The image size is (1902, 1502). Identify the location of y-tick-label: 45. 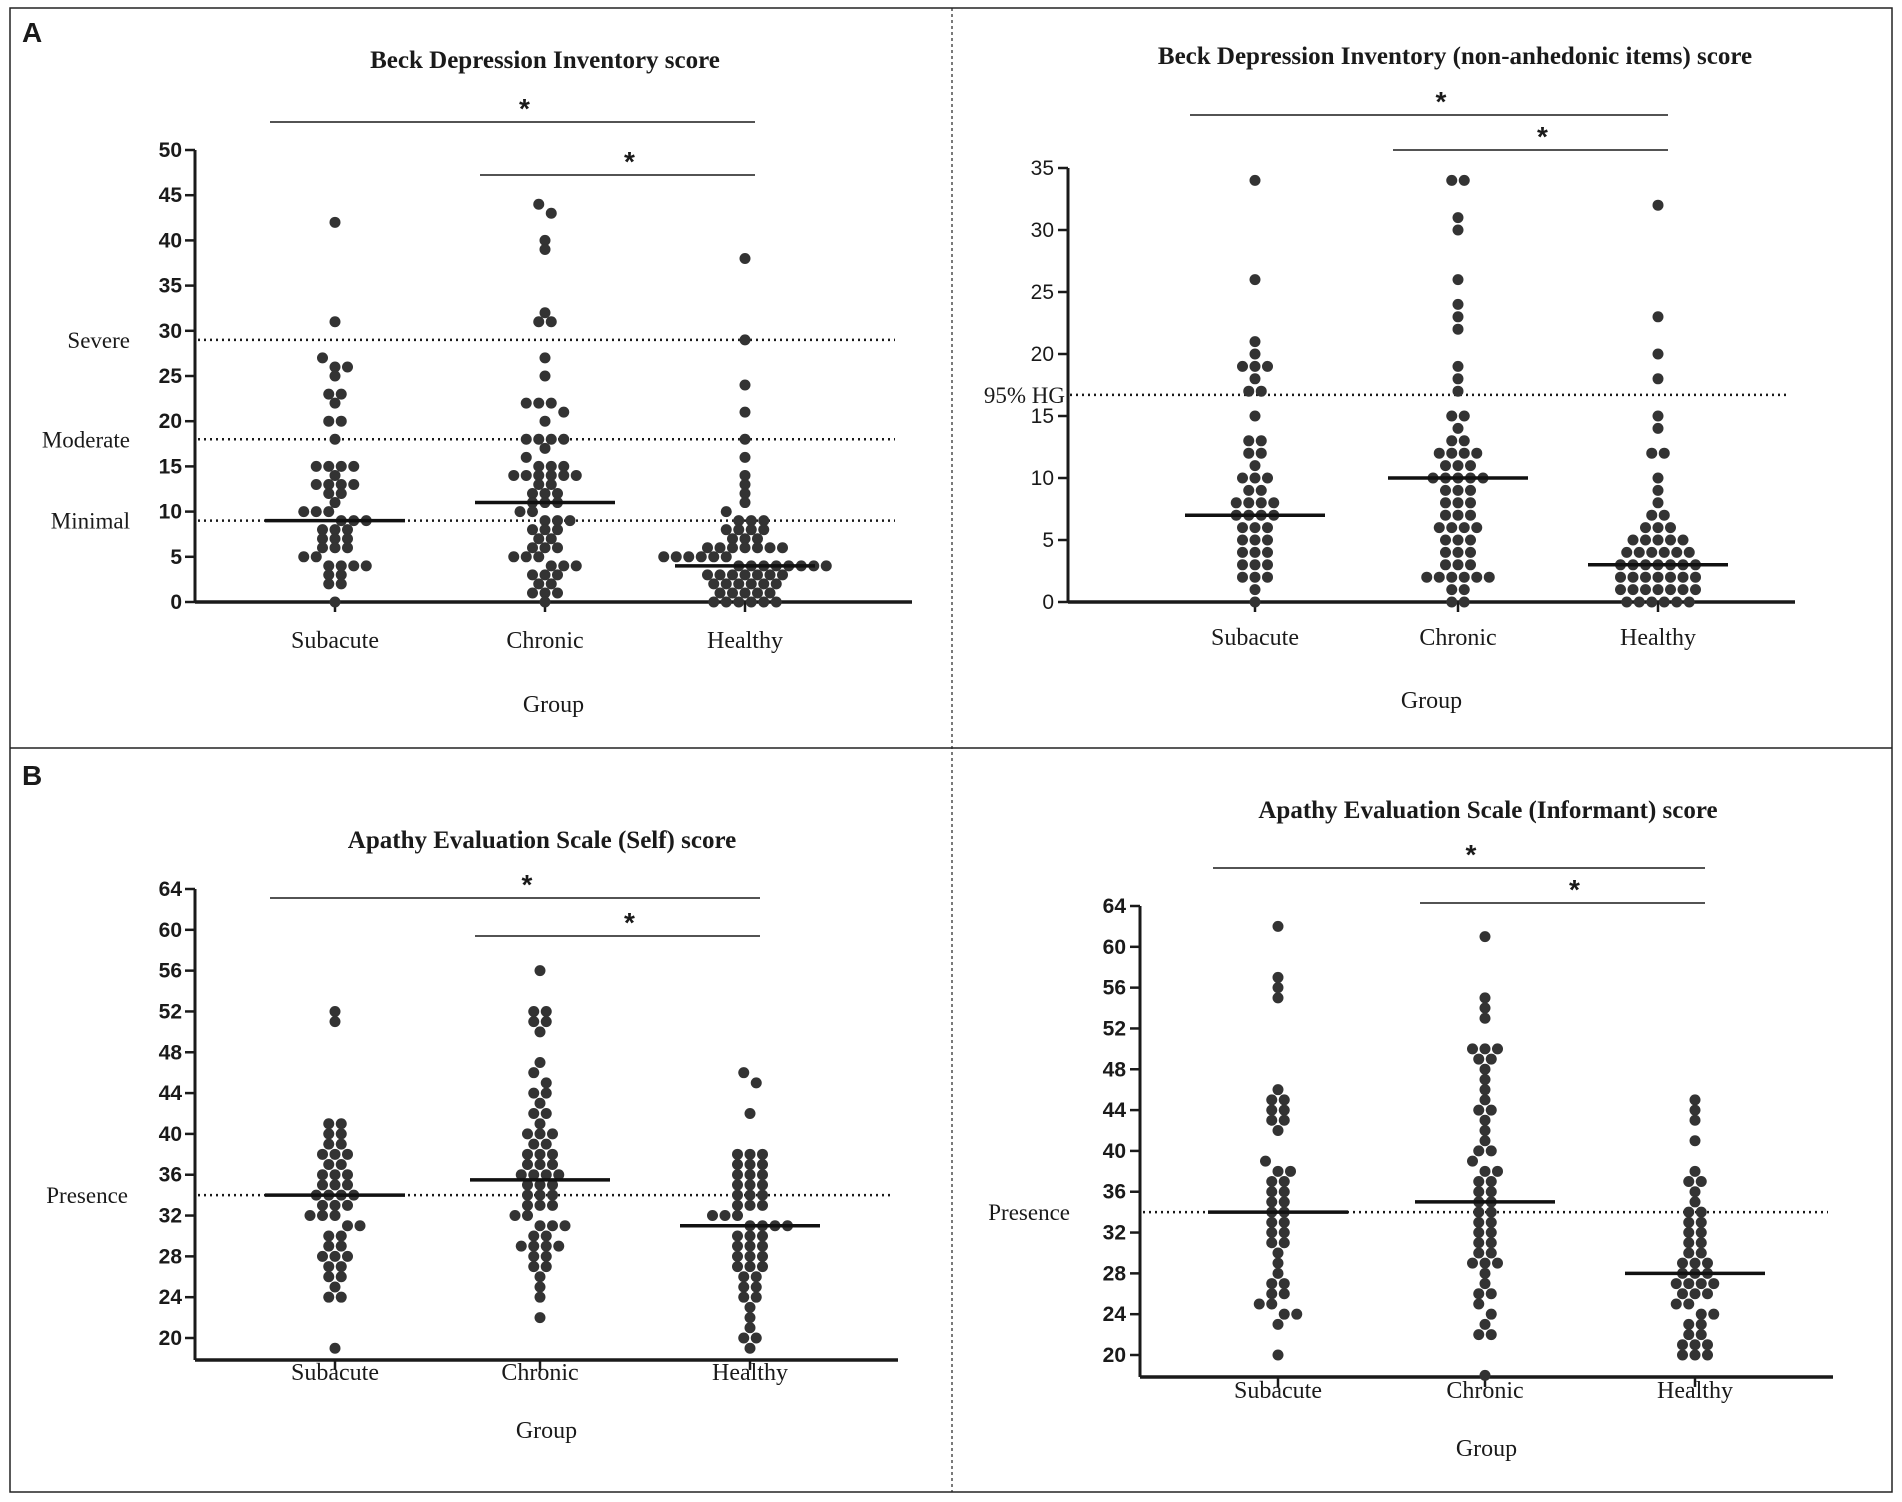
(171, 195).